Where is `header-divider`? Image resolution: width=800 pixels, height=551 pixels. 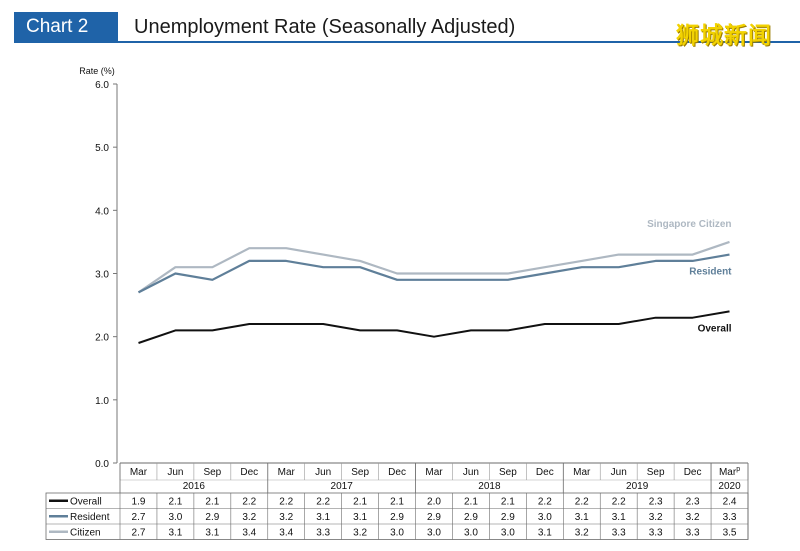
header-divider is located at coordinates (407, 42).